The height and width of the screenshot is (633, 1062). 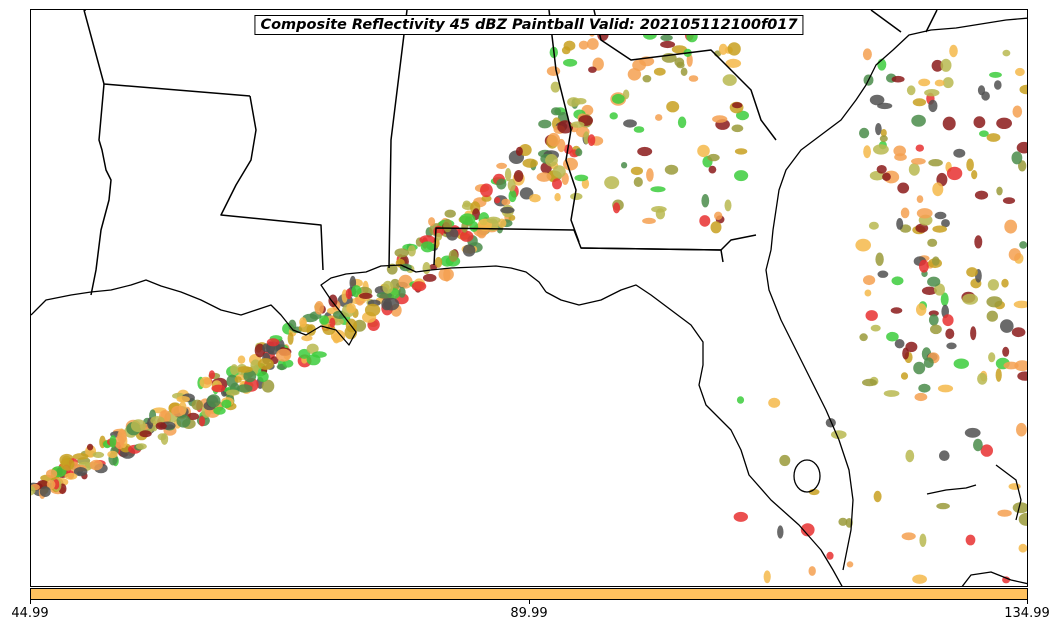 I want to click on lake-okeechobee, so click(x=807, y=476).